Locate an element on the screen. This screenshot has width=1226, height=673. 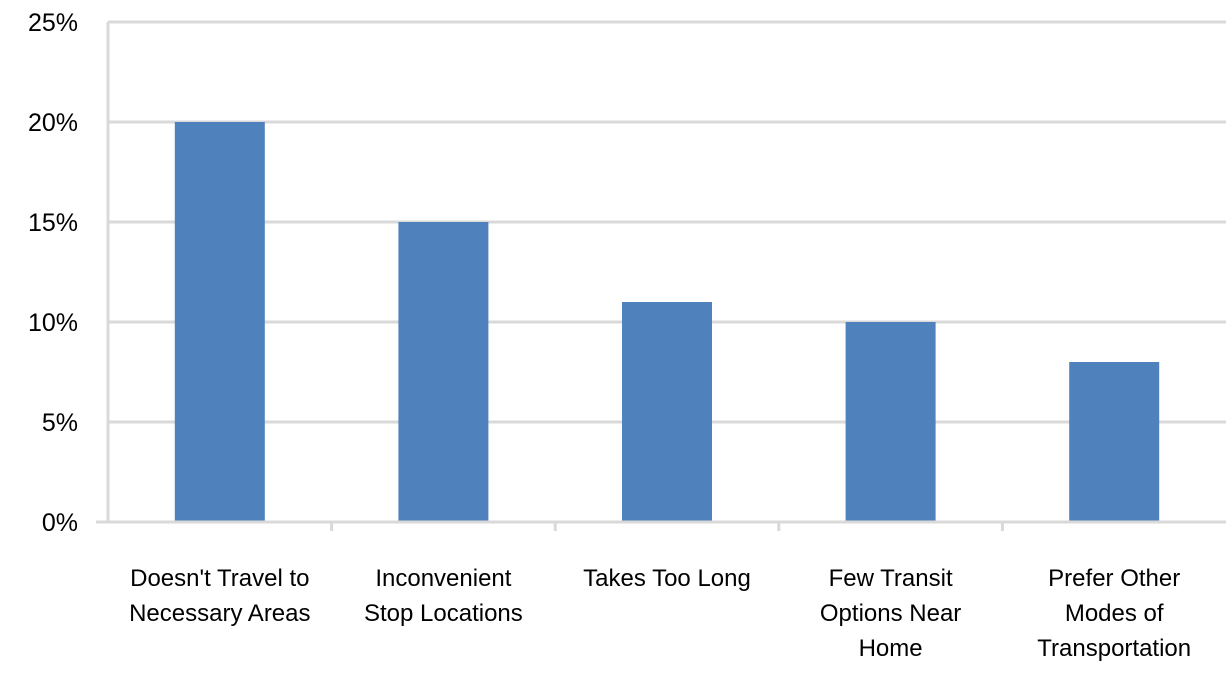
x-category-label-line: Modes of is located at coordinates (1114, 613).